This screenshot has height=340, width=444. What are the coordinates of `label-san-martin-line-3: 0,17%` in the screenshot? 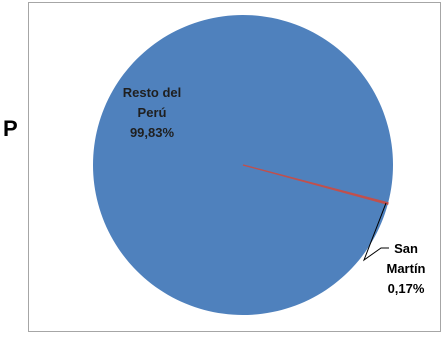 It's located at (406, 288).